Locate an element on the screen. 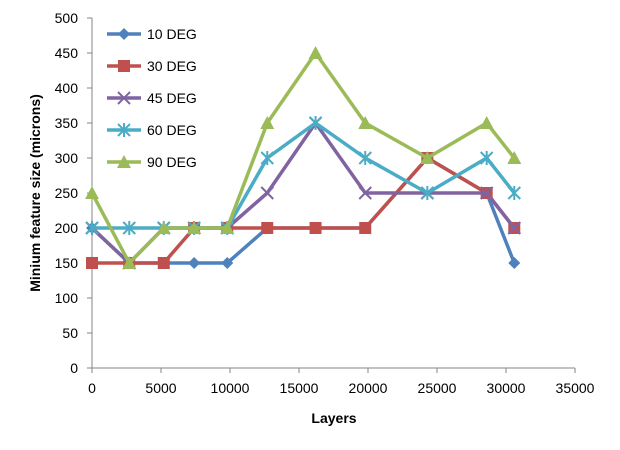 The image size is (620, 450). legend-item: 90 DEG is located at coordinates (152, 162).